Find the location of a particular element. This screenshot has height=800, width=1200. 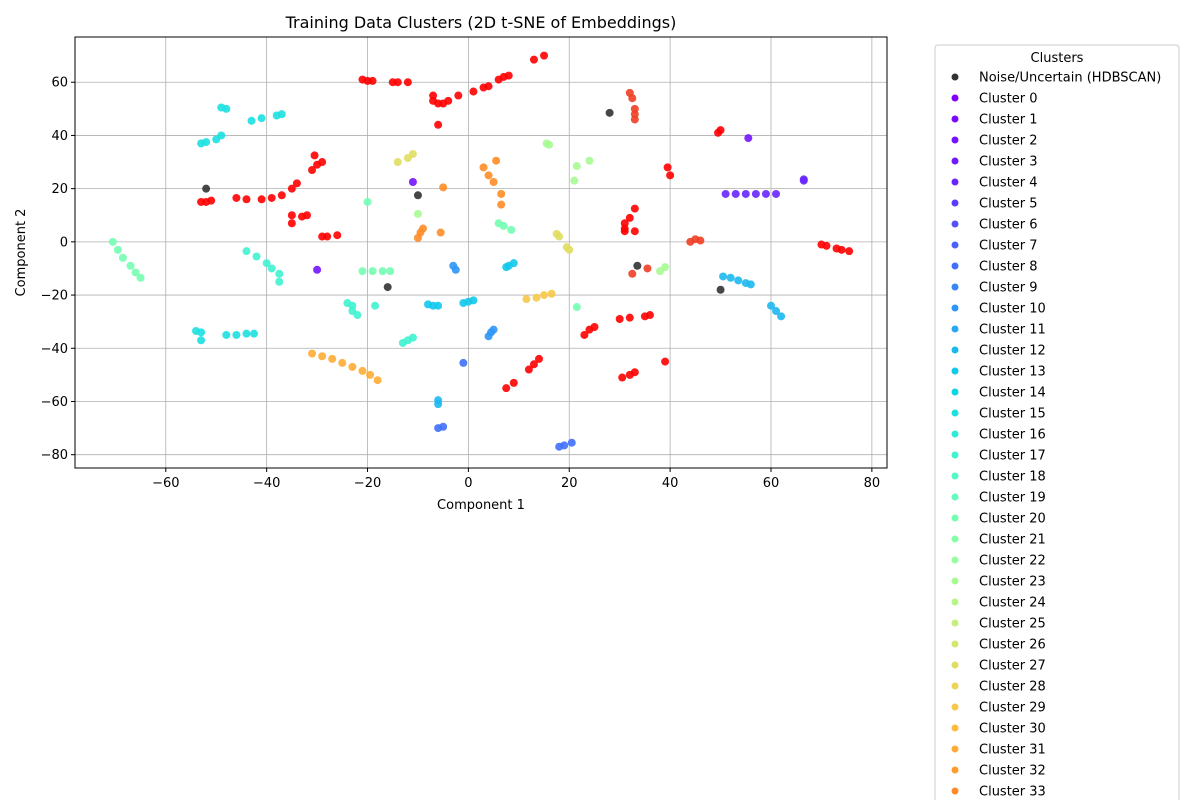

legend-label: Cluster 14 is located at coordinates (1012, 393).